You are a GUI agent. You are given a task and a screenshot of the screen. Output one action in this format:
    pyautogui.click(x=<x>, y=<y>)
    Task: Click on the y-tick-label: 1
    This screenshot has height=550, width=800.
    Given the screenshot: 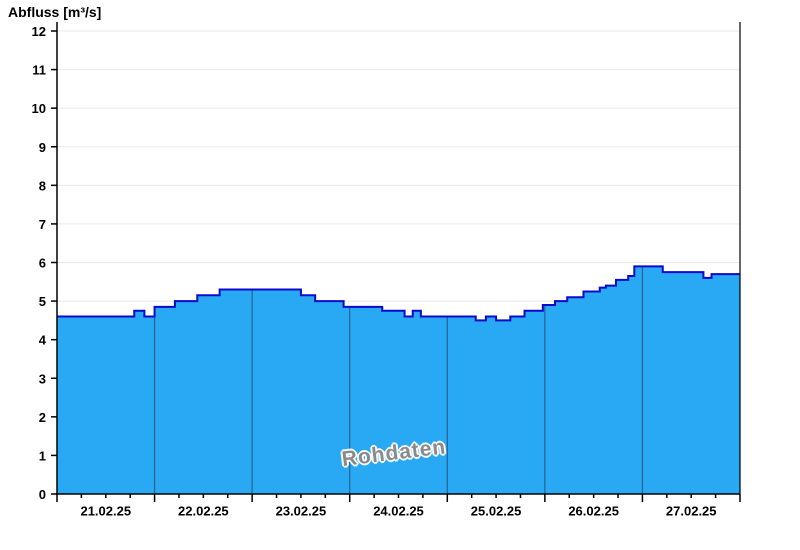 What is the action you would take?
    pyautogui.click(x=42, y=455)
    